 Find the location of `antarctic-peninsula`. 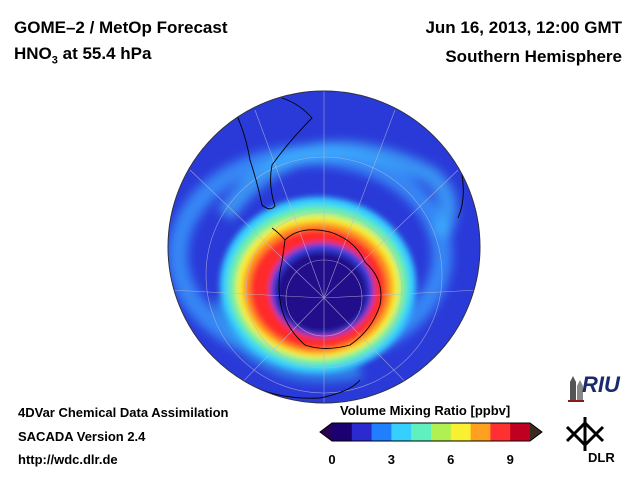

antarctic-peninsula is located at coordinates (278, 234).